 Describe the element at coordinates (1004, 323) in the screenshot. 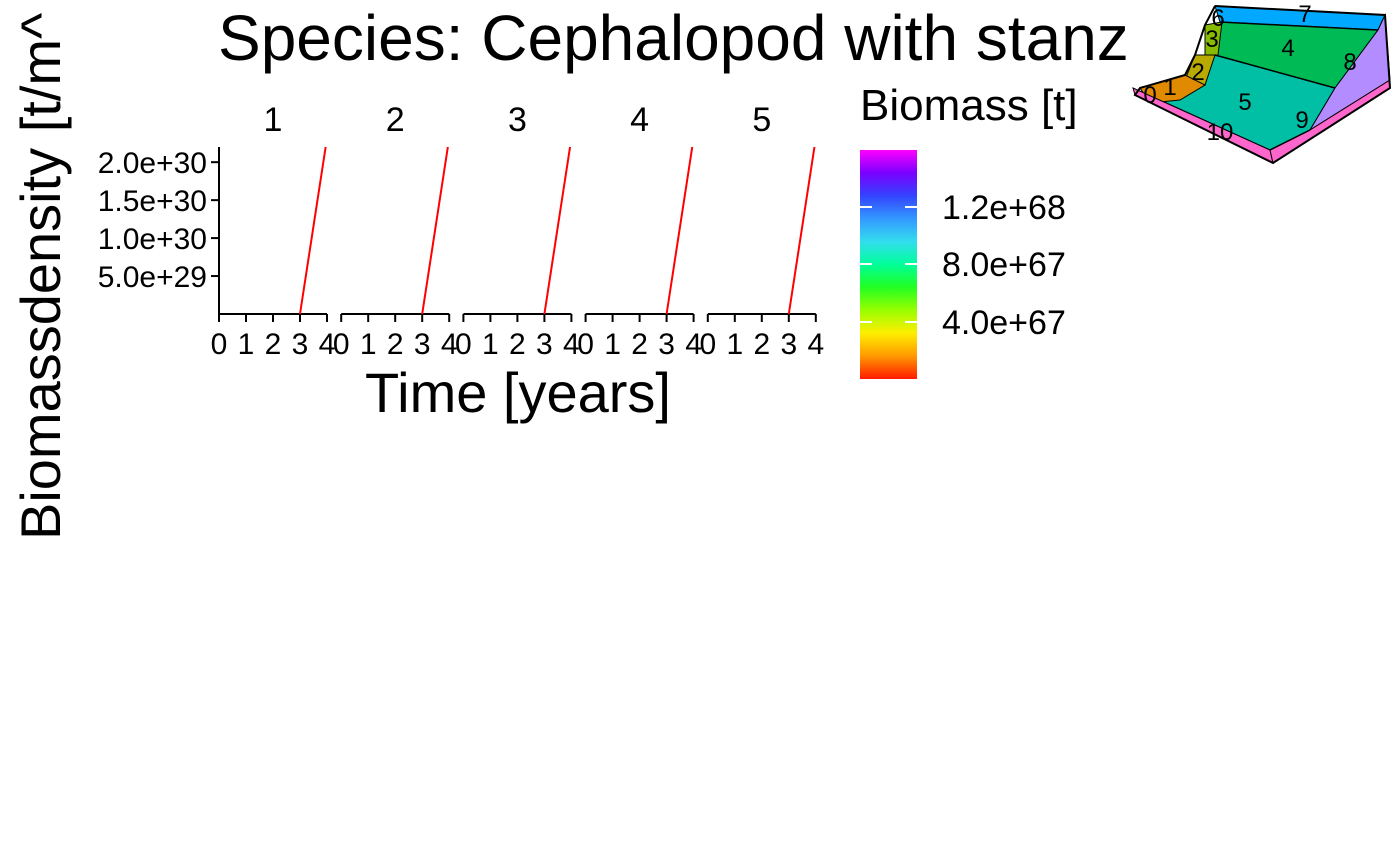

I see `legend-tick-label: 4.0e+67` at that location.